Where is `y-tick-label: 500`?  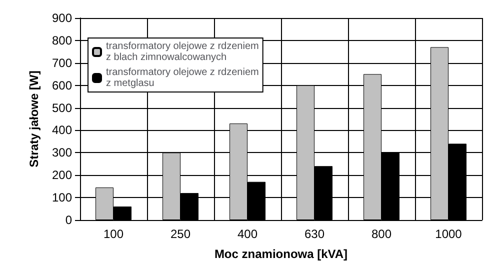 y-tick-label: 500 is located at coordinates (62, 107).